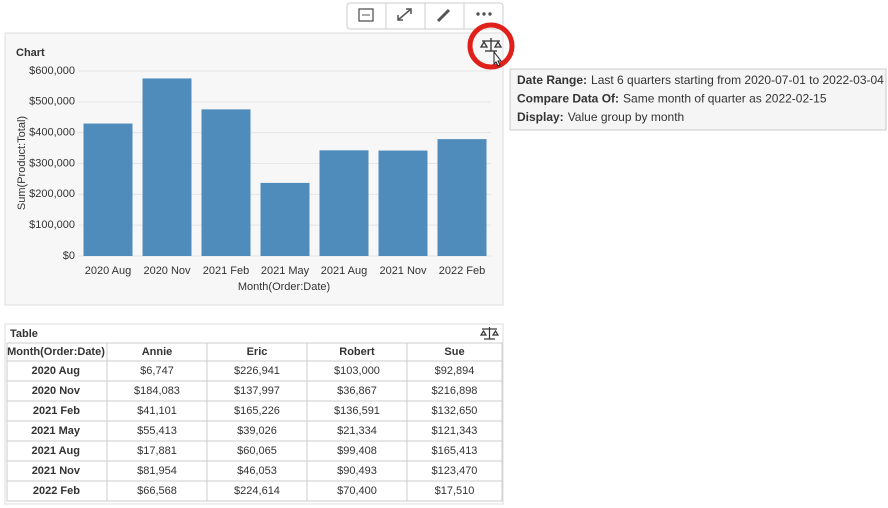 The image size is (888, 508). I want to click on compare-button, so click(491, 46).